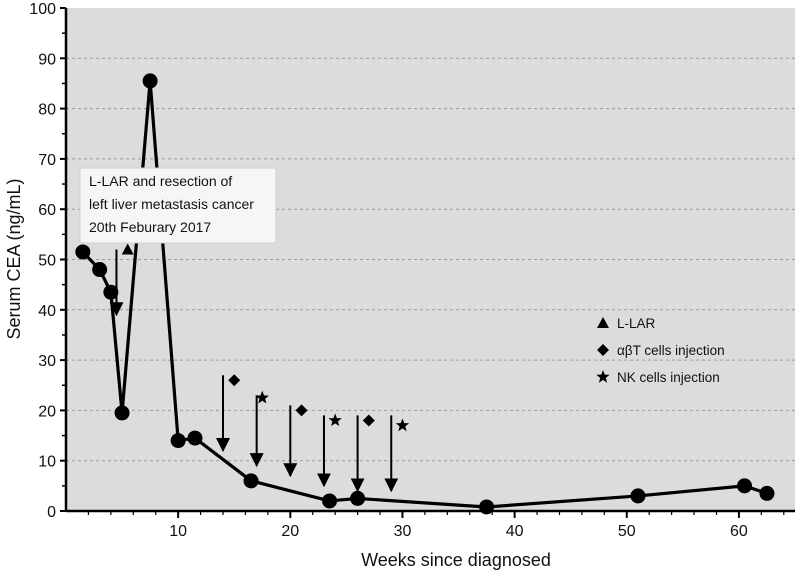  What do you see at coordinates (47, 59) in the screenshot?
I see `y-tick-label-90: 90` at bounding box center [47, 59].